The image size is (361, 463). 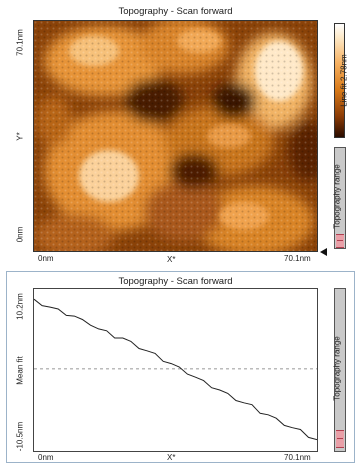 What do you see at coordinates (323, 252) in the screenshot?
I see `triangle-left-icon` at bounding box center [323, 252].